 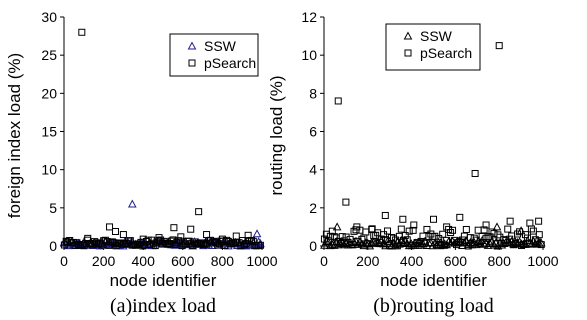 I want to click on y-axis-label: routing load (%), so click(x=276, y=135).